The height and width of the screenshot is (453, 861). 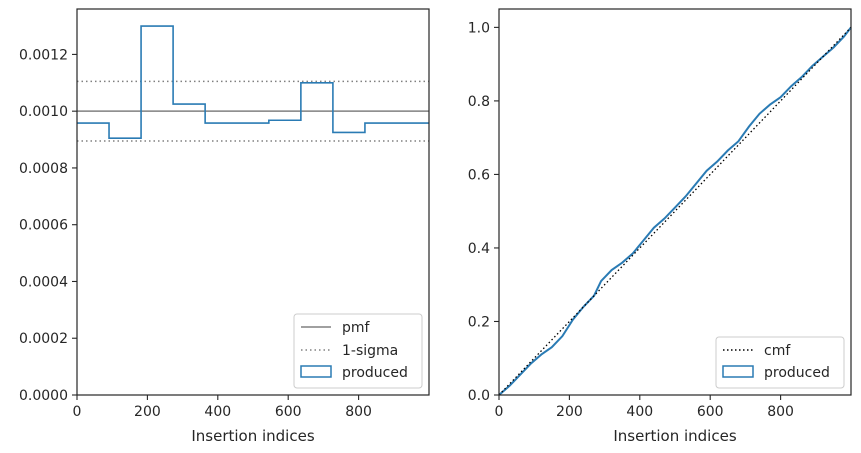 I want to click on left-legend: pmf 1-sigma produced, so click(x=358, y=351).